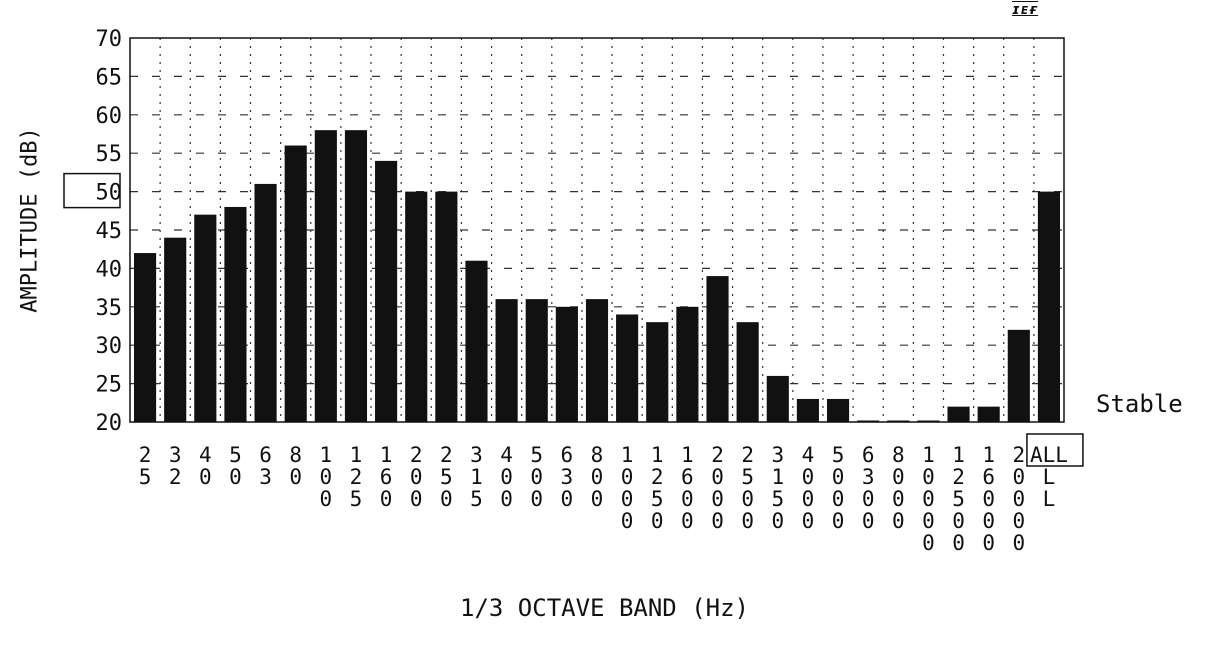 The height and width of the screenshot is (649, 1209). Describe the element at coordinates (109, 308) in the screenshot. I see `y-tick-label: 35` at that location.